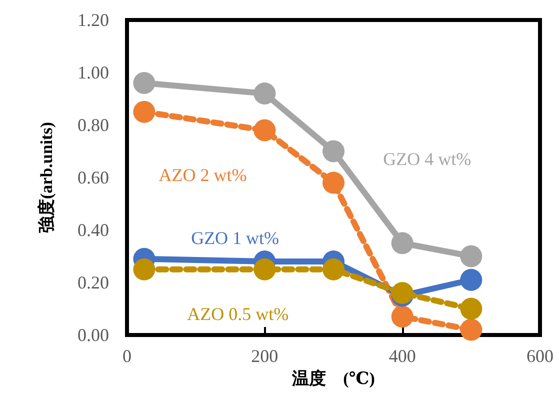 The width and height of the screenshot is (559, 403). What do you see at coordinates (235, 238) in the screenshot?
I see `series-label: GZO 1 wt%` at bounding box center [235, 238].